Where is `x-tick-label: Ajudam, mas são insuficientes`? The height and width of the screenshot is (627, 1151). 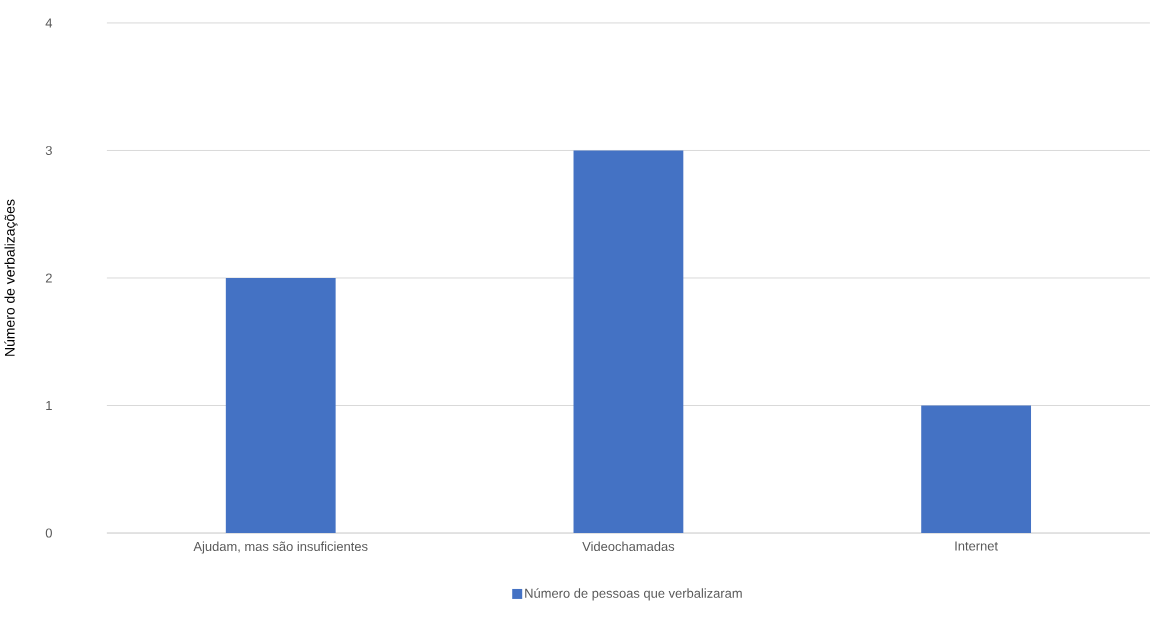 x-tick-label: Ajudam, mas são insuficientes is located at coordinates (280, 547).